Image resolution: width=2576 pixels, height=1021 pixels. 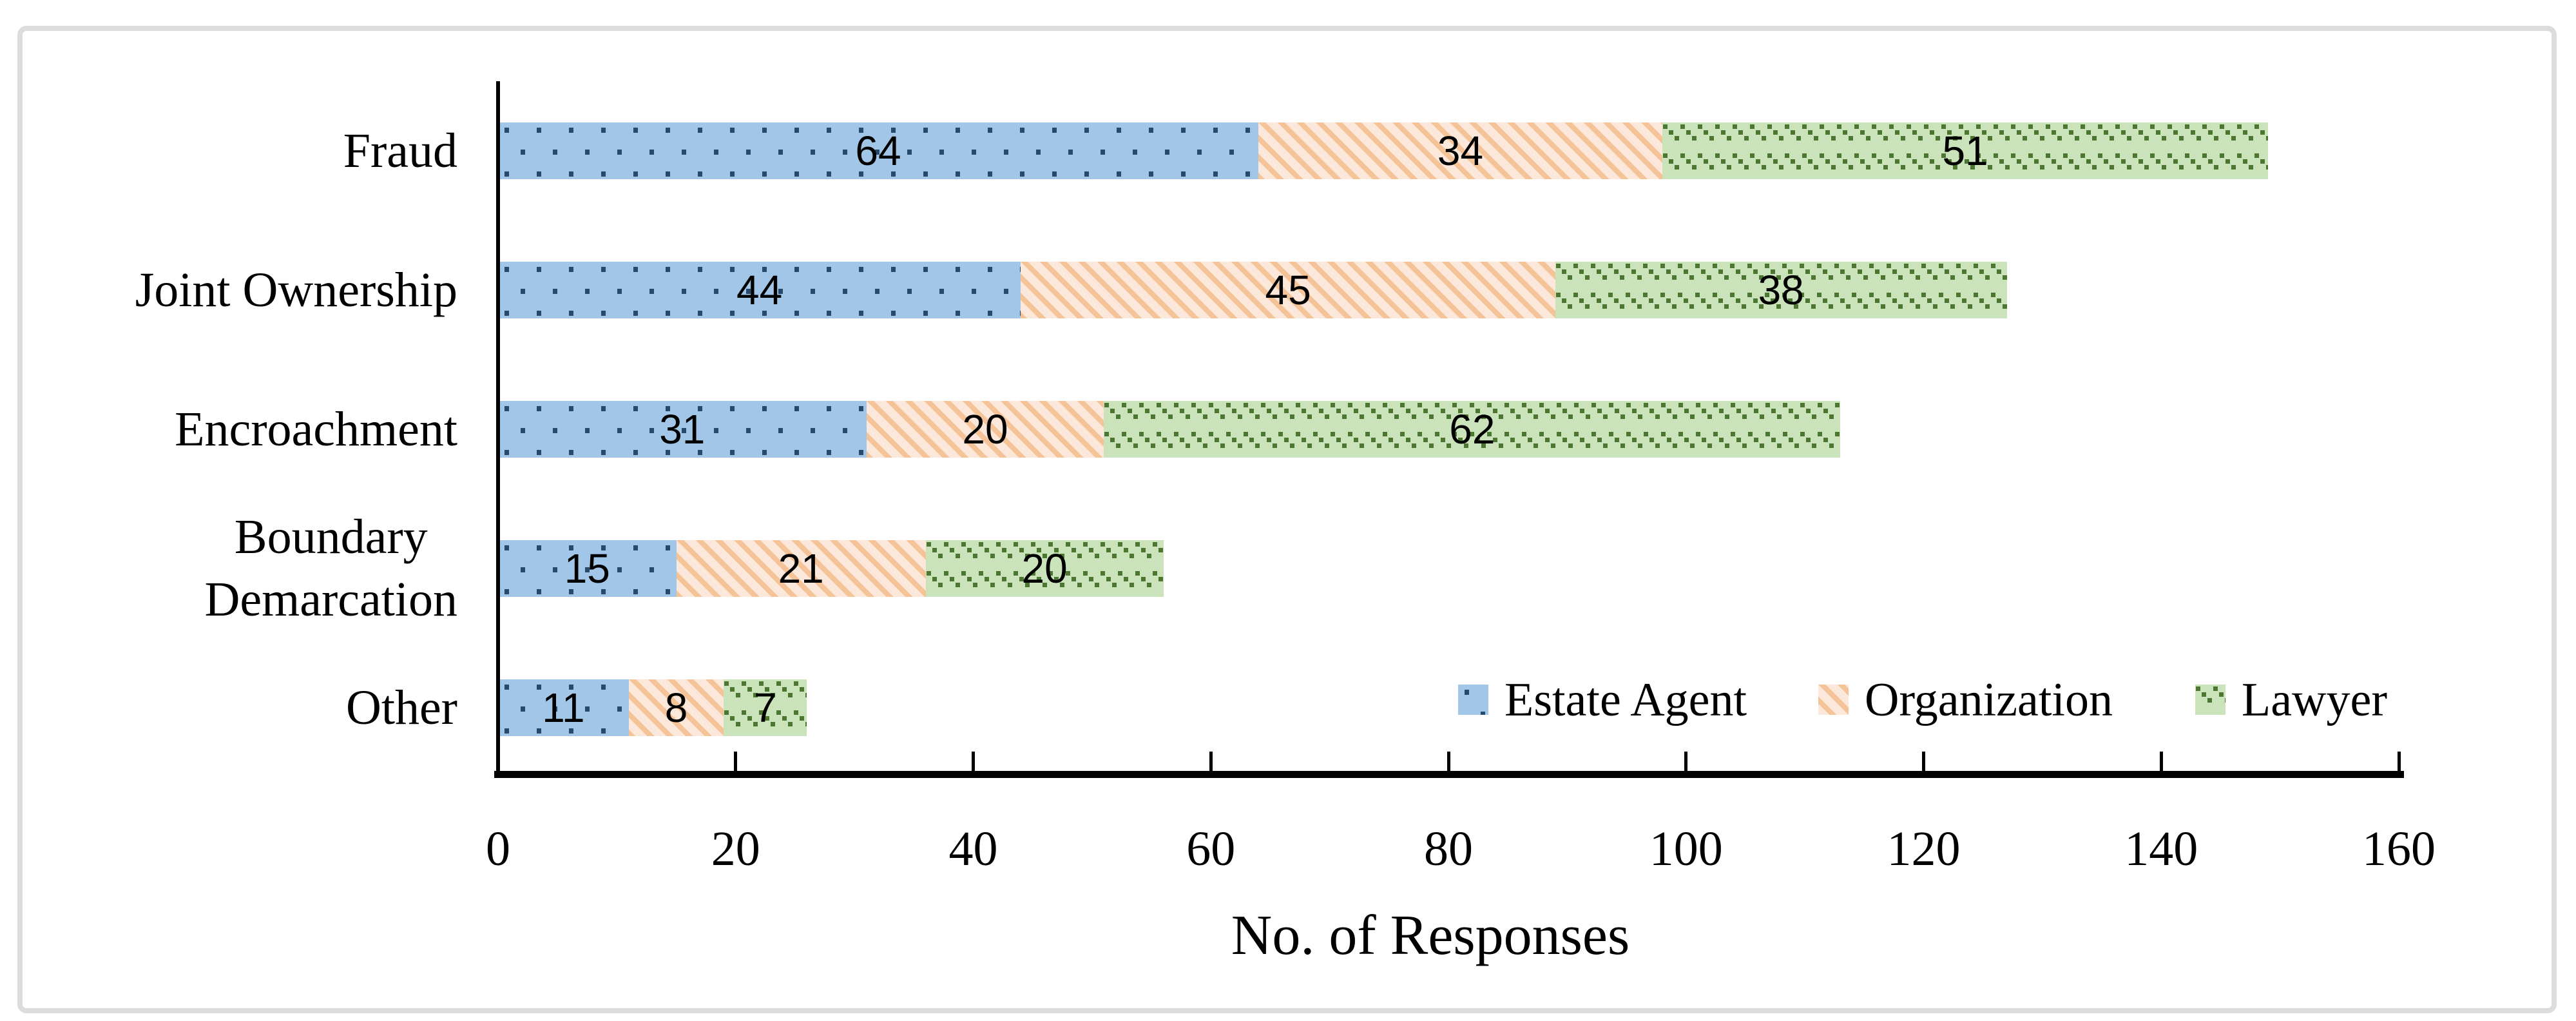 I want to click on bar-segment-organization-boundary-demarcation, so click(x=801, y=568).